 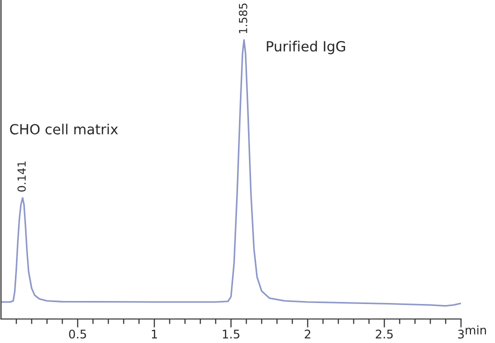 I want to click on annotation: Purified IgG, so click(x=306, y=47).